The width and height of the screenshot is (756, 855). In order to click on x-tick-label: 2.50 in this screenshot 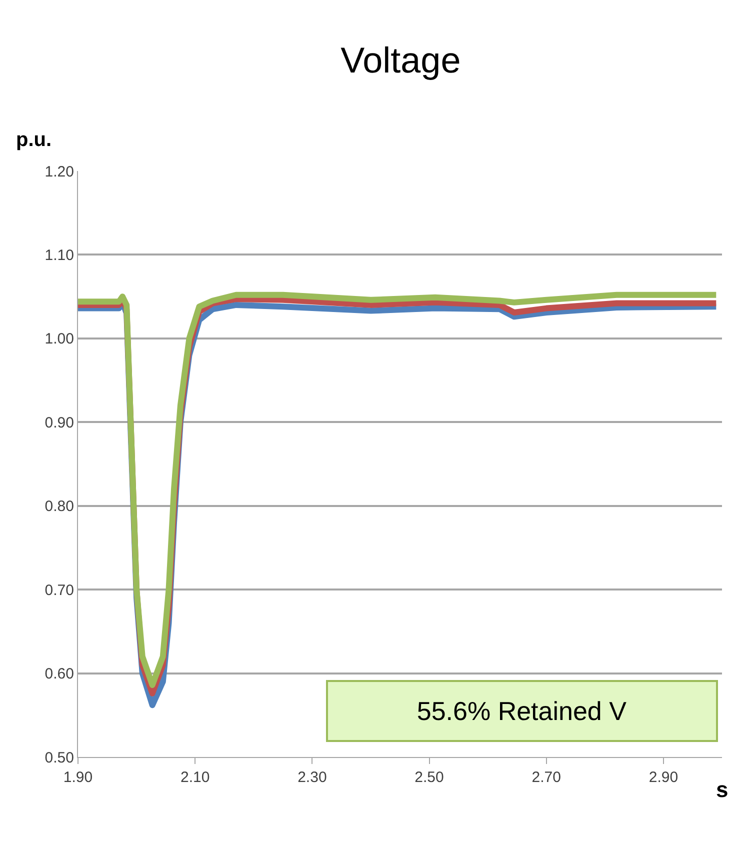, I will do `click(429, 777)`.